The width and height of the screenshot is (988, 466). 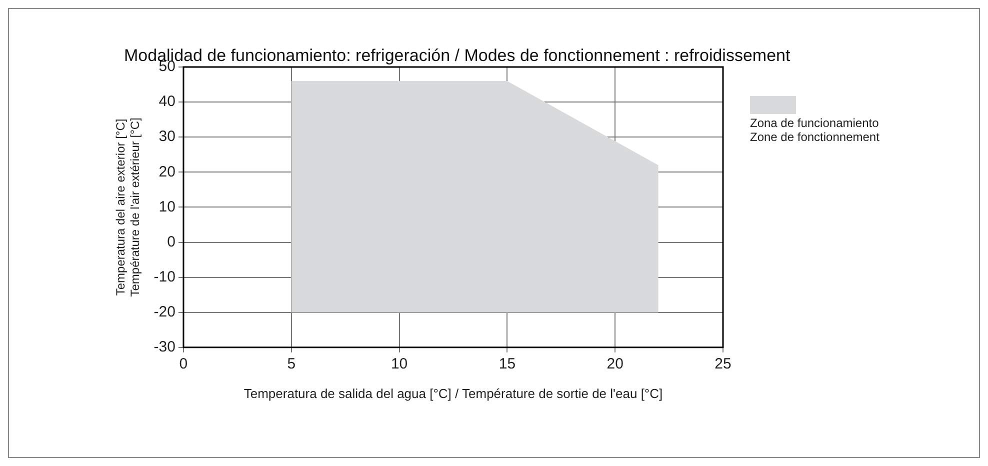 I want to click on y-tick-label: 40, so click(x=167, y=101).